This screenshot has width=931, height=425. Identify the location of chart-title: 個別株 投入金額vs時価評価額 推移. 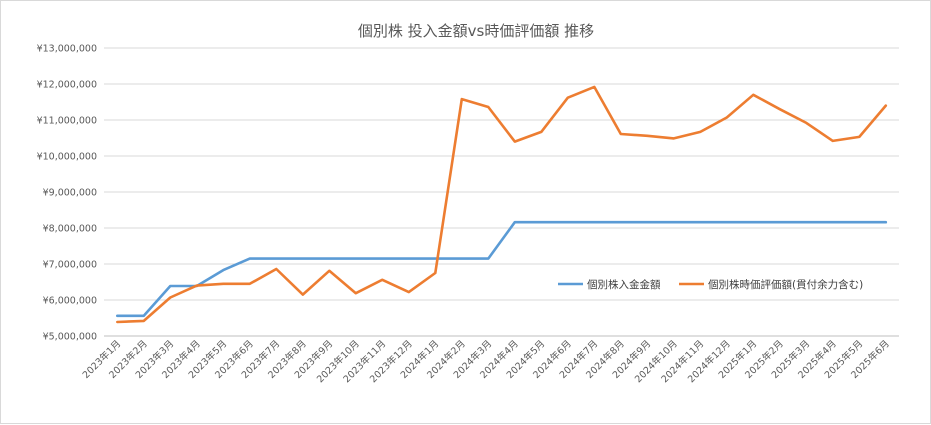
(476, 31).